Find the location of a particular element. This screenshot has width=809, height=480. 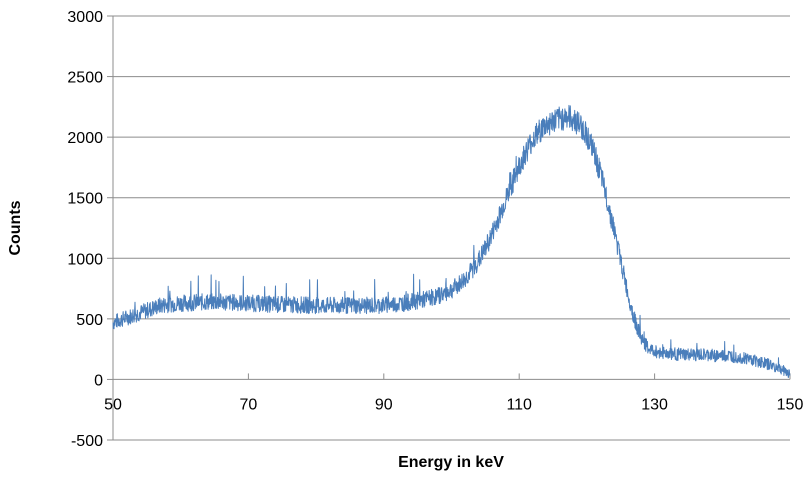

x-axis-title: Energy in keV is located at coordinates (451, 462).